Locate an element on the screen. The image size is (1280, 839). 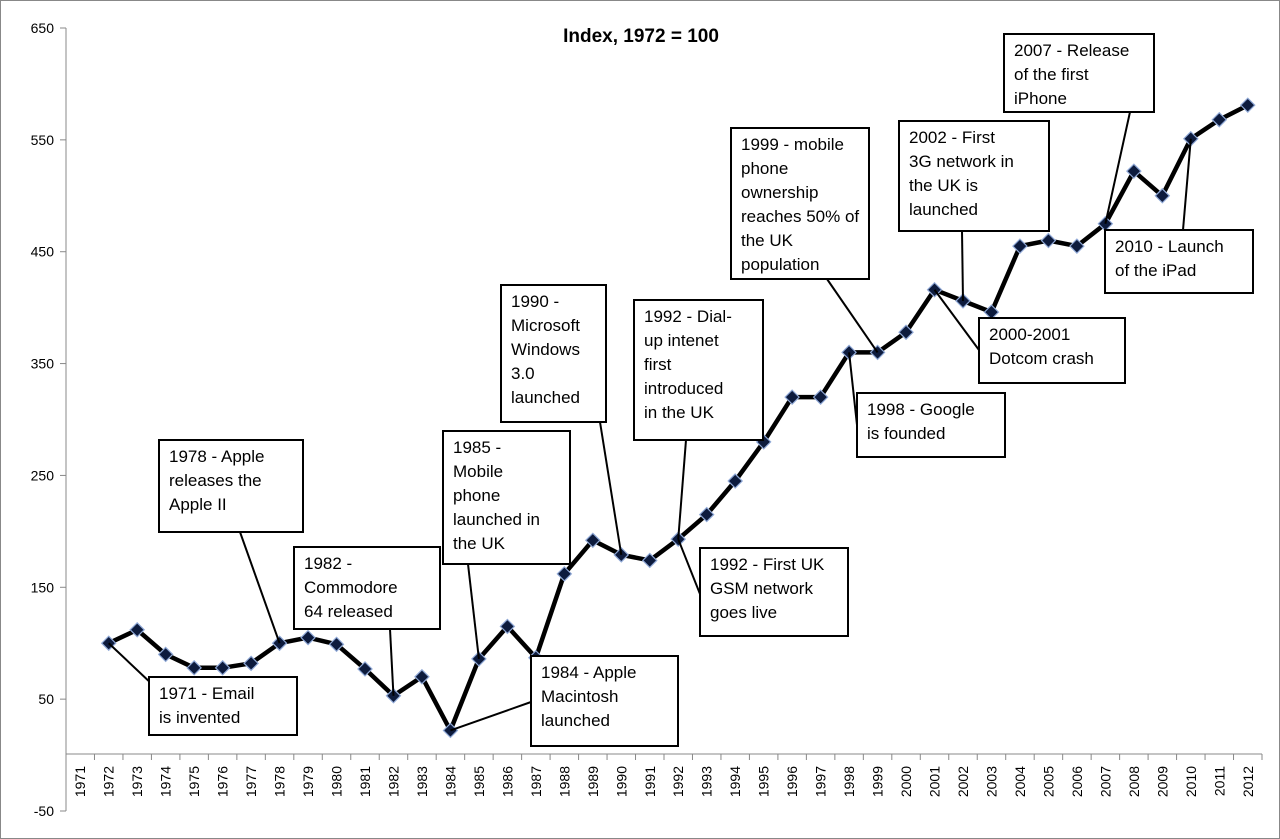
callout: 2007 - Release of the first iPhone is located at coordinates (1079, 128).